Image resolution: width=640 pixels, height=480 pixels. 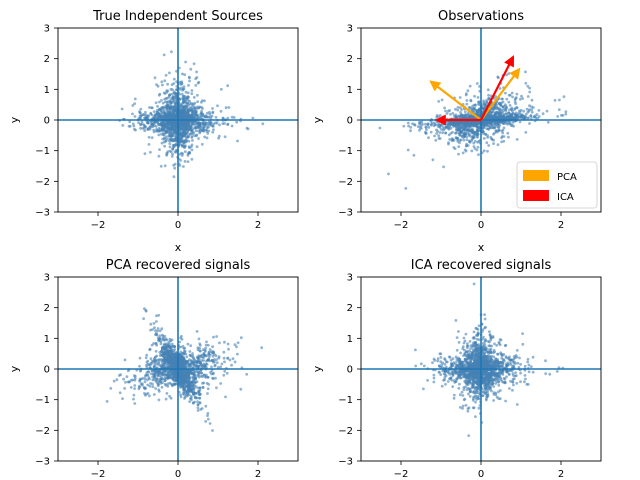 What do you see at coordinates (178, 247) in the screenshot?
I see `x-axis-label: x` at bounding box center [178, 247].